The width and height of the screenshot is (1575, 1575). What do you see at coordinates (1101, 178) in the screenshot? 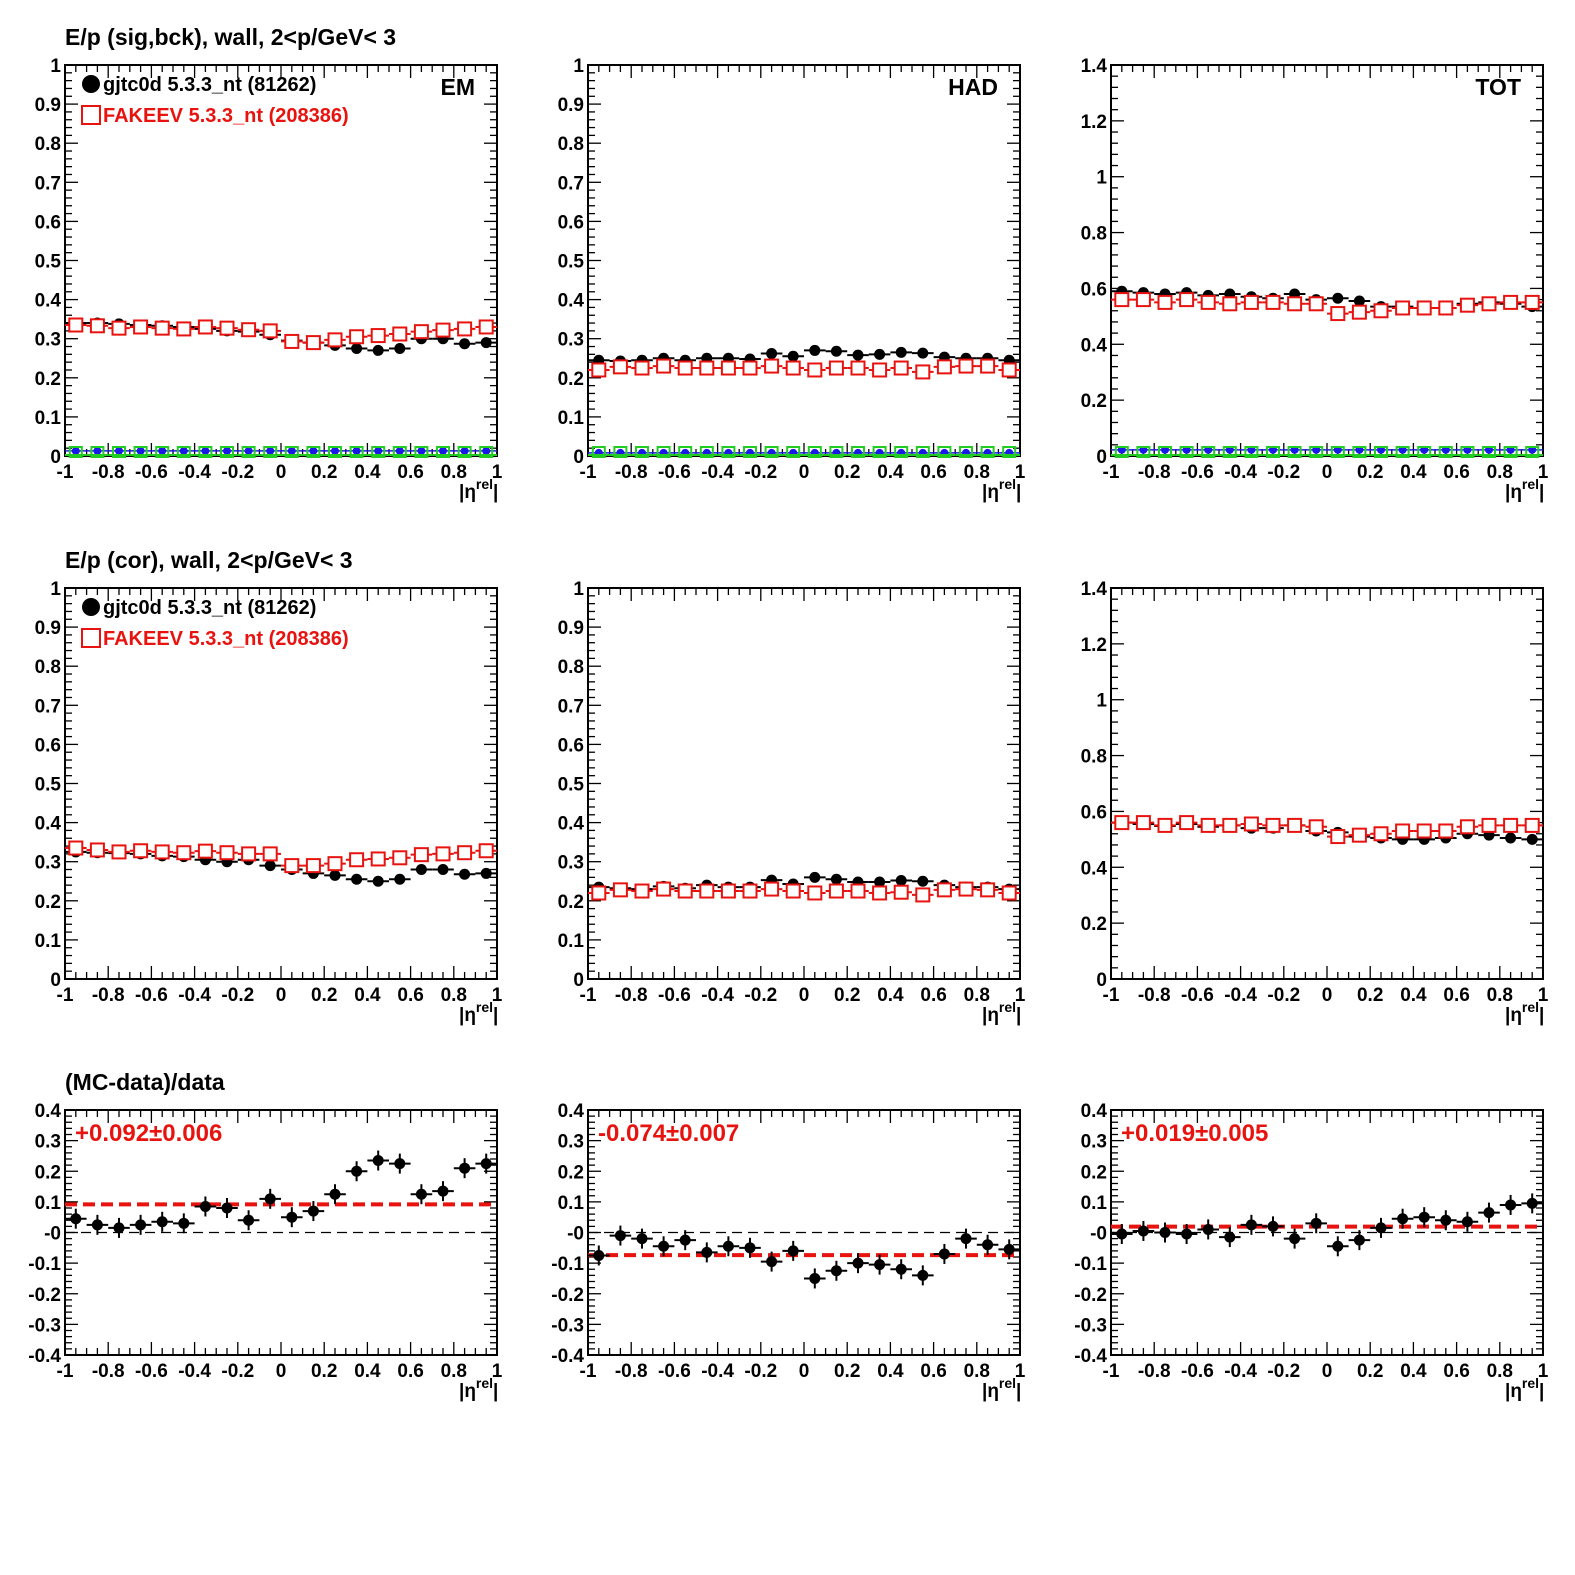
I see `y-tick-label: 1` at bounding box center [1101, 178].